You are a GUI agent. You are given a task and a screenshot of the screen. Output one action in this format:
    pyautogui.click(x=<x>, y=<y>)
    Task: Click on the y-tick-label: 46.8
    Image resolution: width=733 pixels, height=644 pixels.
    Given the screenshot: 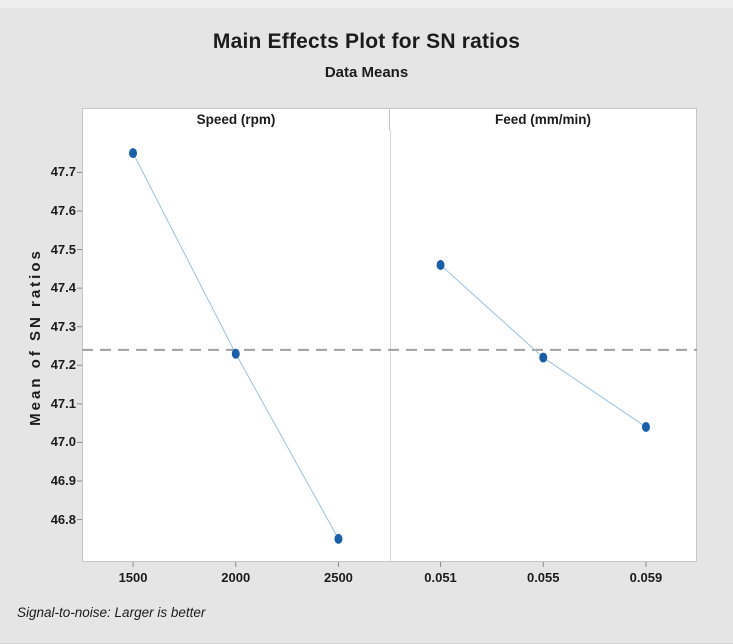 What is the action you would take?
    pyautogui.click(x=63, y=519)
    